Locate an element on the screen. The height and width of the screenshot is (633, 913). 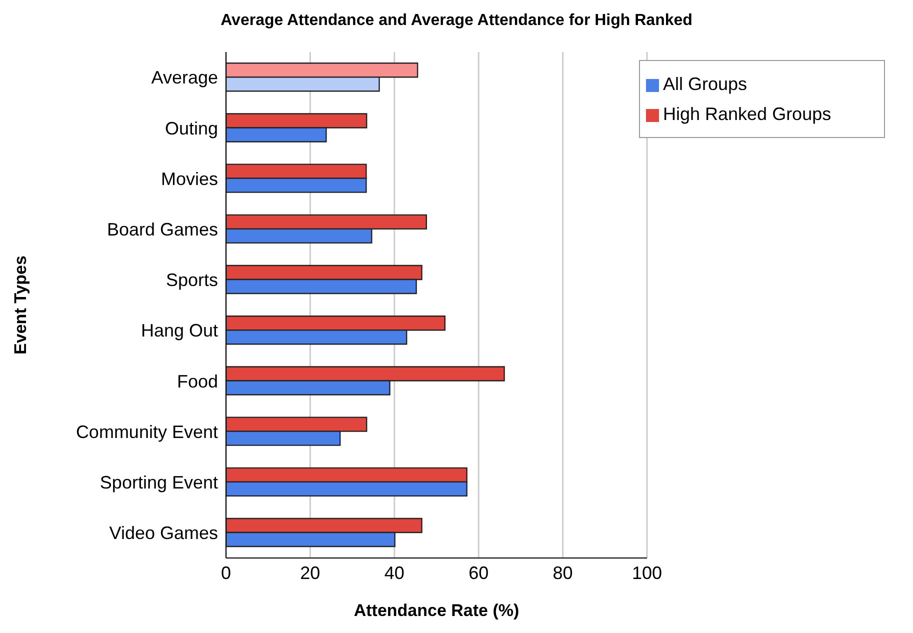
legend-label: High Ranked Groups is located at coordinates (747, 114).